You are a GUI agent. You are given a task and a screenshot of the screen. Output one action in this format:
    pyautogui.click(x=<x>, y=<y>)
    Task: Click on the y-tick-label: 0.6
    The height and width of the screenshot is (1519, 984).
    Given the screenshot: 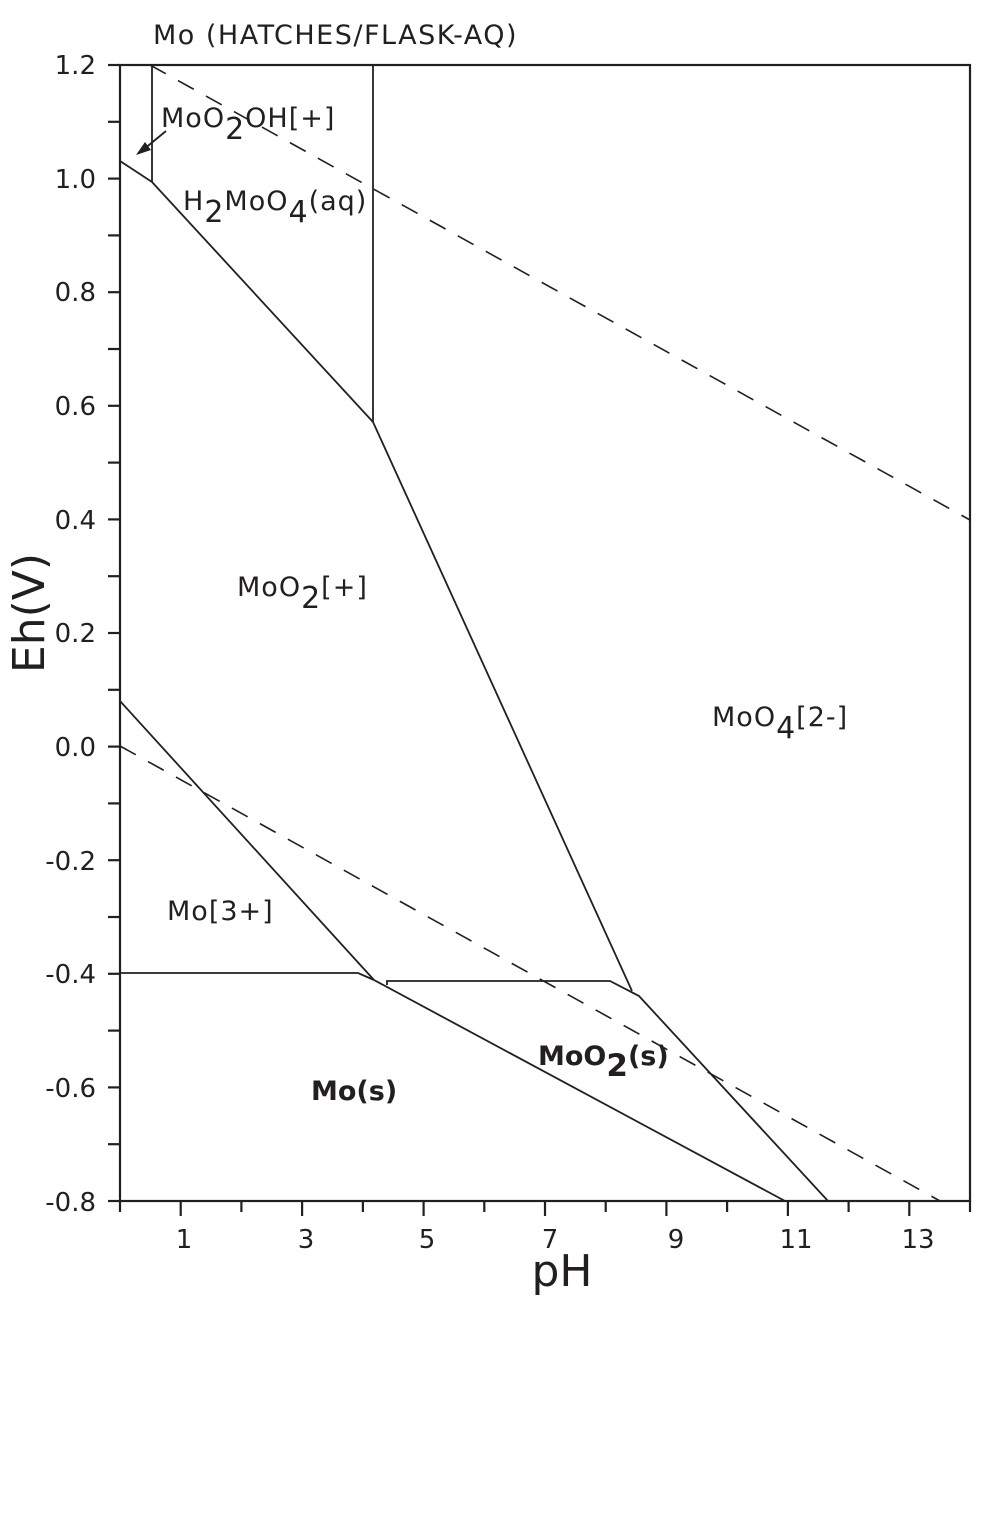 What is the action you would take?
    pyautogui.click(x=75, y=407)
    